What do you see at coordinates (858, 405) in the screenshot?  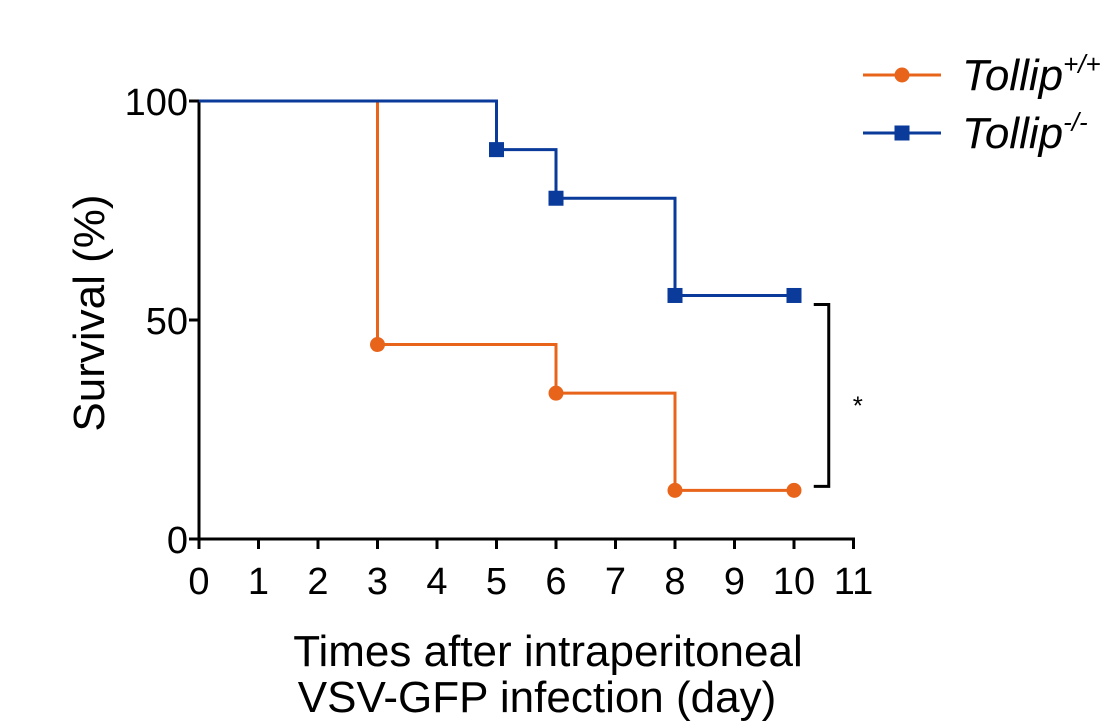 I see `significance-label: *` at bounding box center [858, 405].